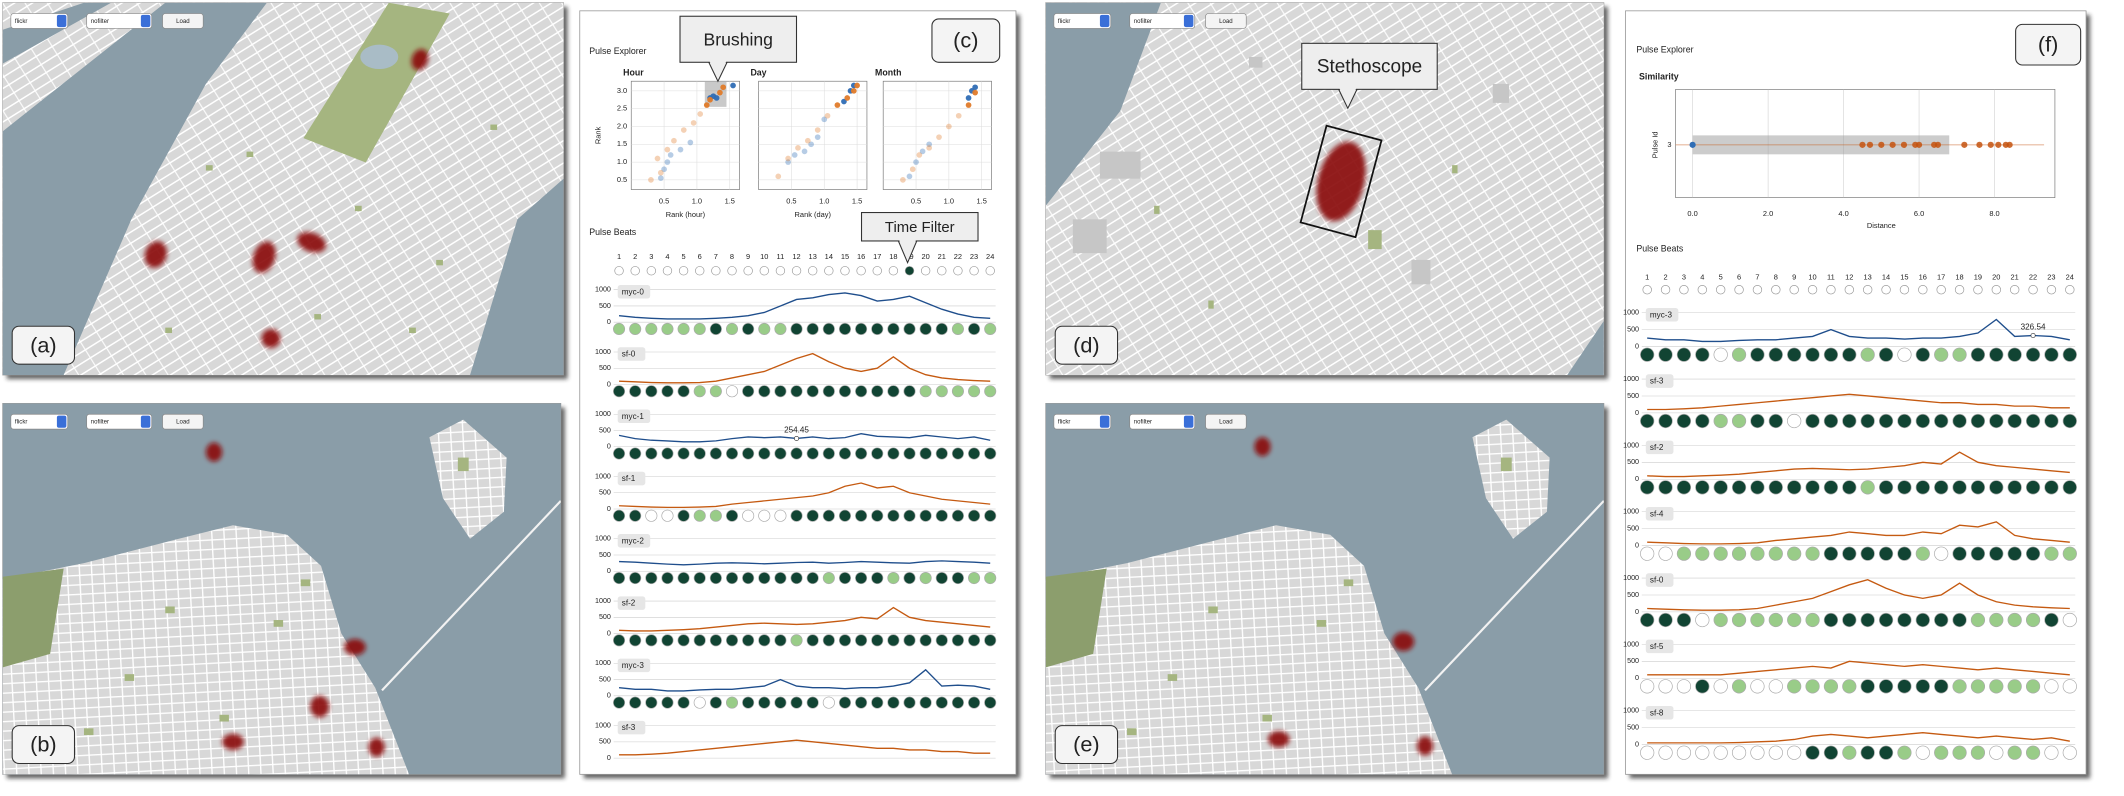  I want to click on block, so click(1120, 165).